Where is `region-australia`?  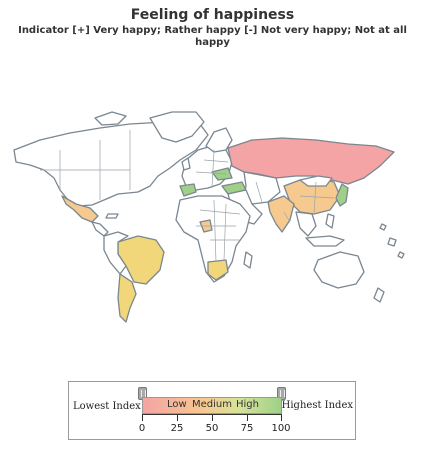
region-australia is located at coordinates (339, 270).